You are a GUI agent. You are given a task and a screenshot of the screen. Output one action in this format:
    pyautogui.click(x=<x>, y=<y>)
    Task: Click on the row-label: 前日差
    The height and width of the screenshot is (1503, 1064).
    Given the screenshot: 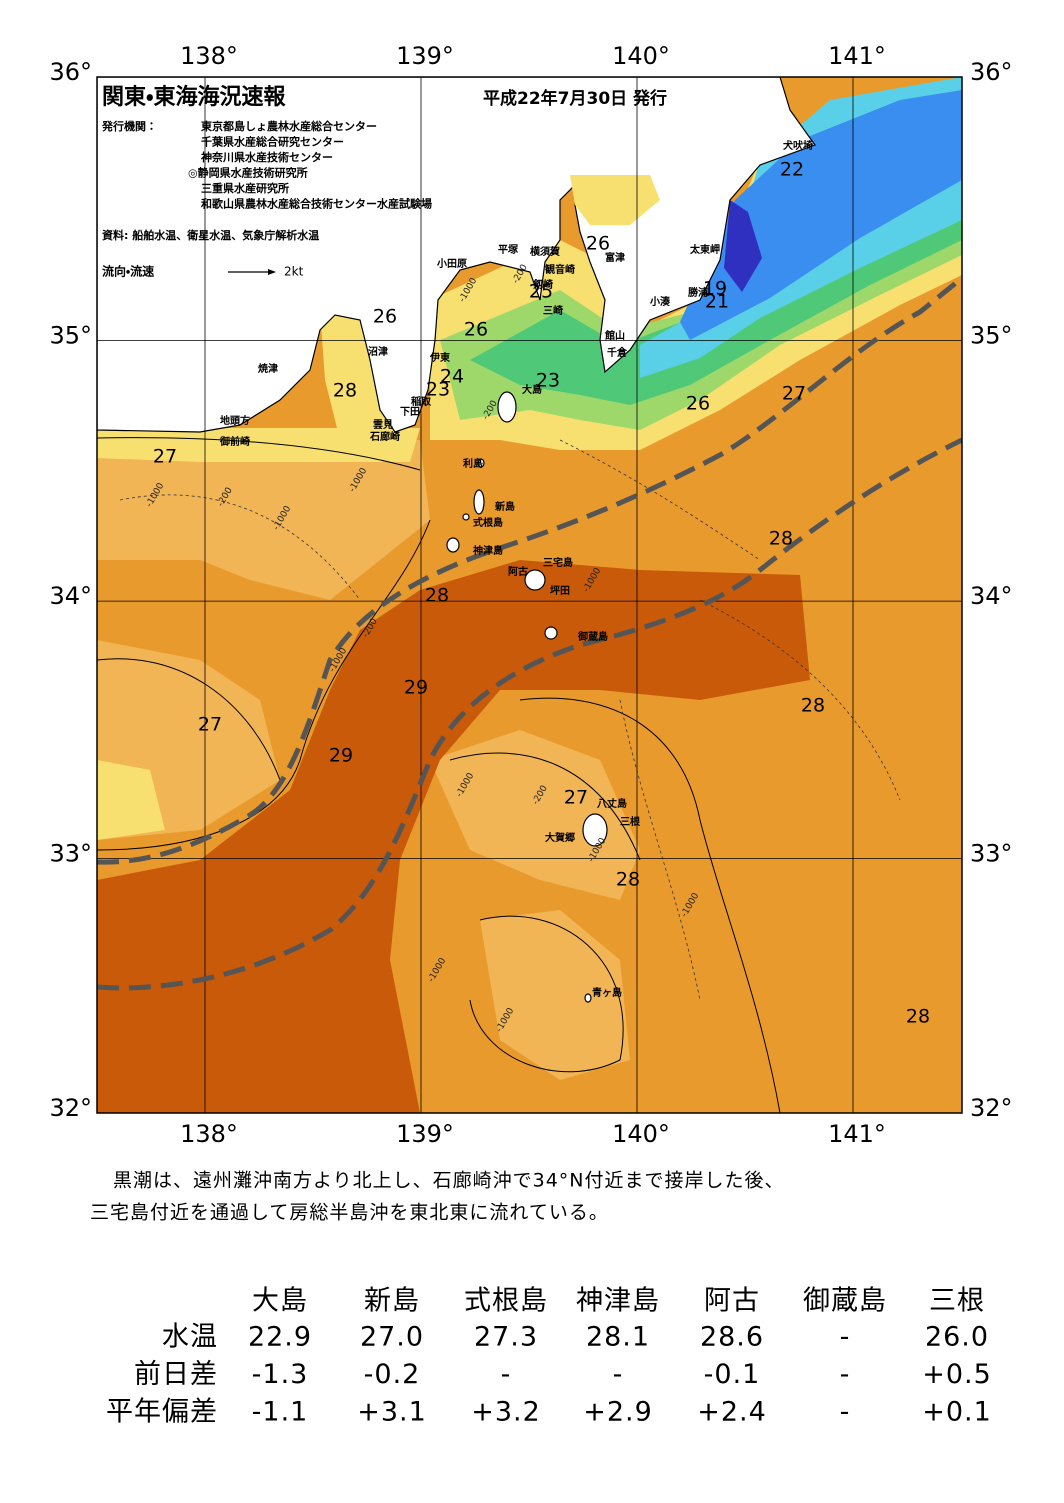 What is the action you would take?
    pyautogui.click(x=176, y=1374)
    